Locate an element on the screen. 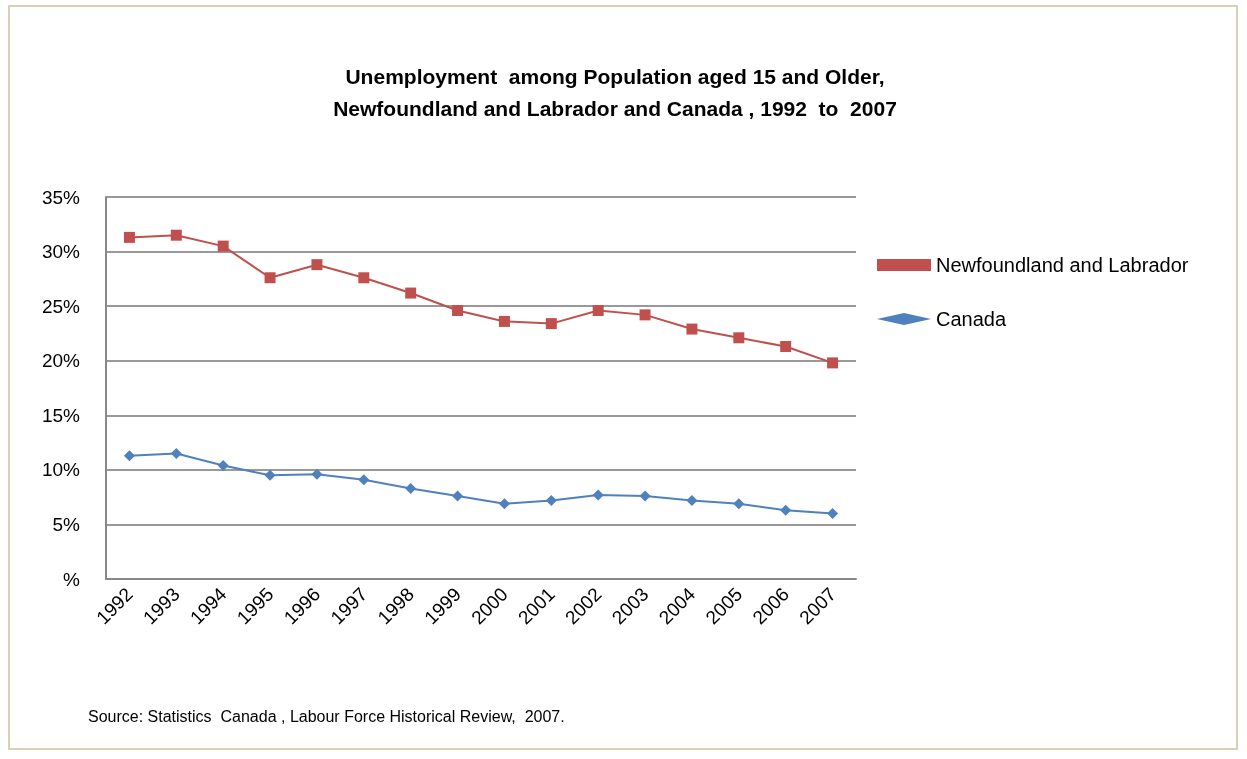 The width and height of the screenshot is (1247, 759). y-tick-label: % is located at coordinates (72, 579).